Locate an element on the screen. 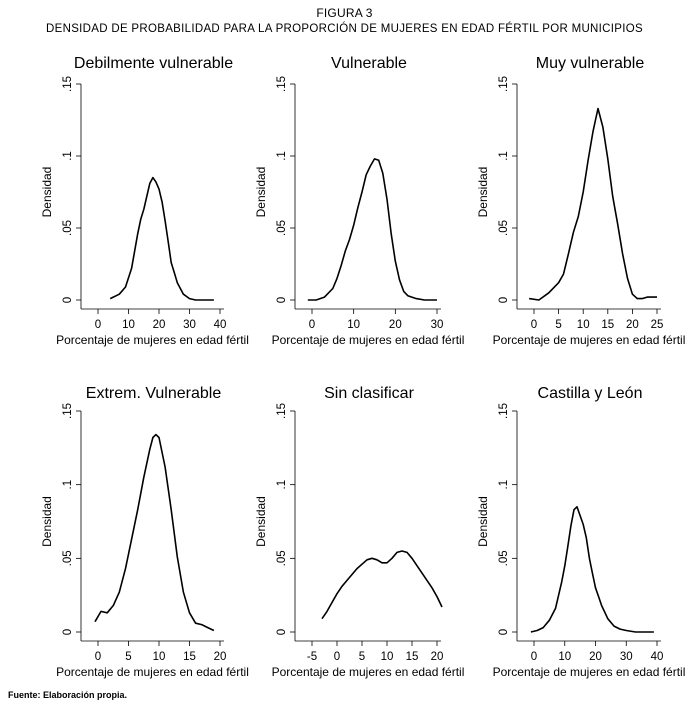 The height and width of the screenshot is (711, 689). chart-title: Debilmente vulnerable is located at coordinates (153, 63).